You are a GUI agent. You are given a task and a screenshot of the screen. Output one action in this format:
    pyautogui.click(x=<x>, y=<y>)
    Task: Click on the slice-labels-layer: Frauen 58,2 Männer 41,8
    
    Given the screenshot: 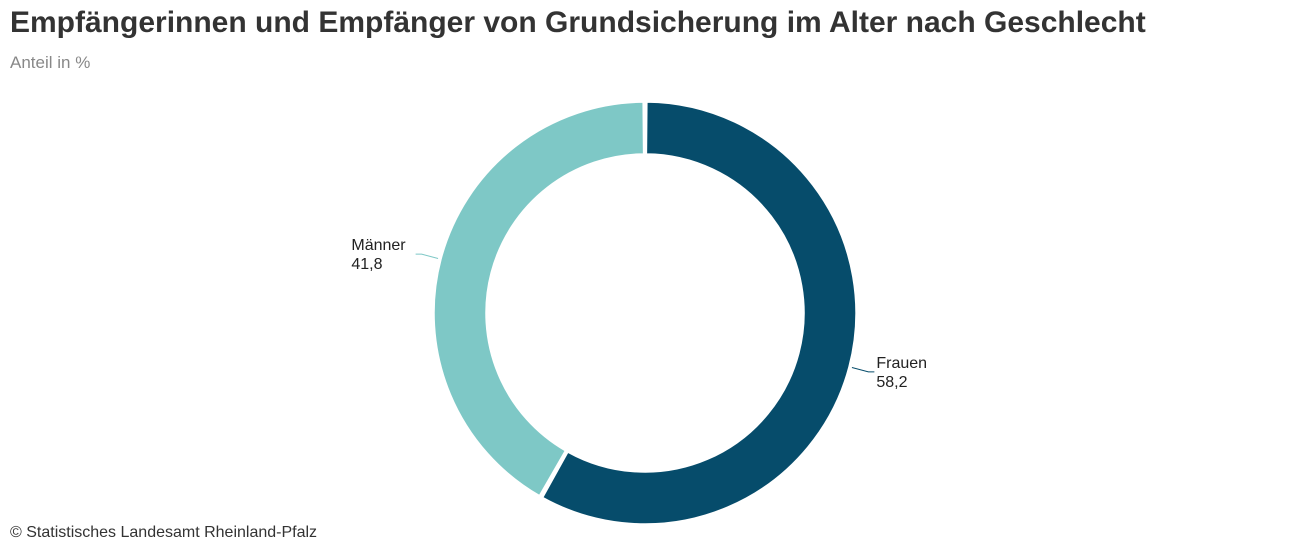 What is the action you would take?
    pyautogui.click(x=639, y=314)
    